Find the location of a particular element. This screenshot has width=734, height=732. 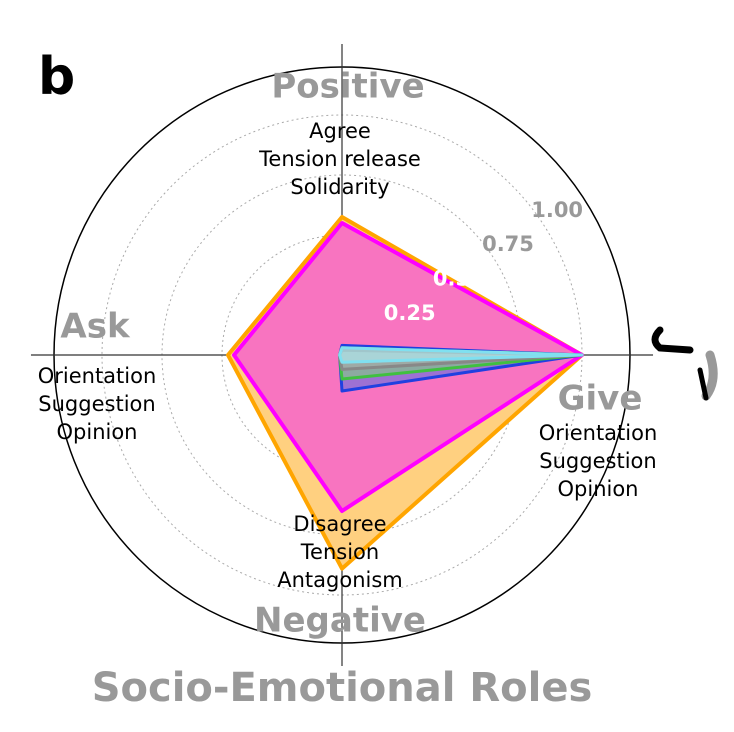

chart-title: Socio-Emotional Roles is located at coordinates (342, 688).